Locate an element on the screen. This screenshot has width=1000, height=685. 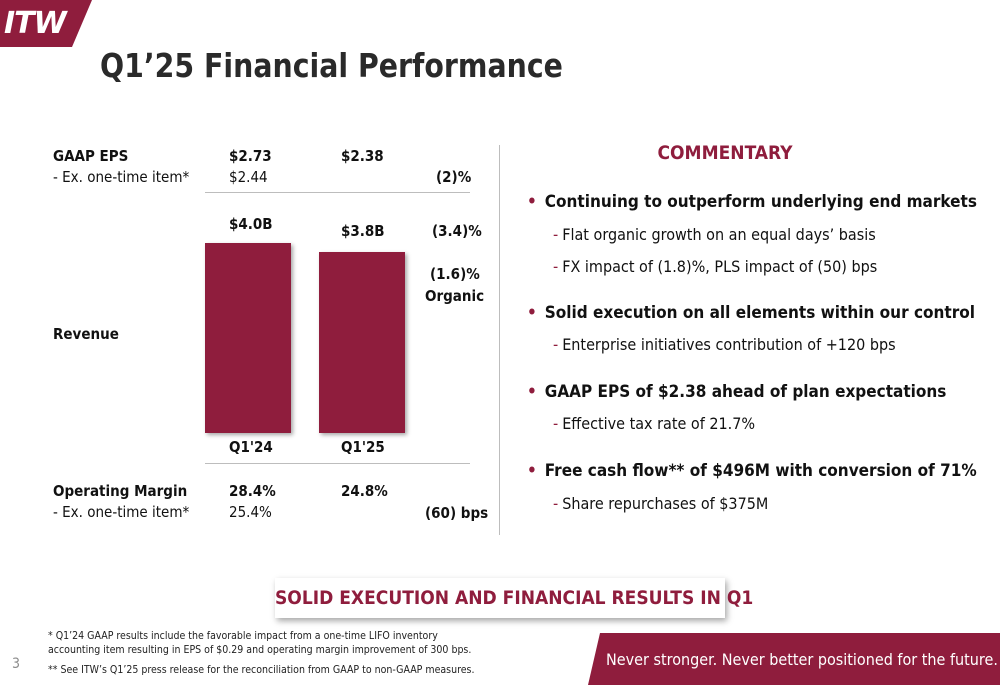
operating-margin-q125: 24.8% is located at coordinates (364, 491).